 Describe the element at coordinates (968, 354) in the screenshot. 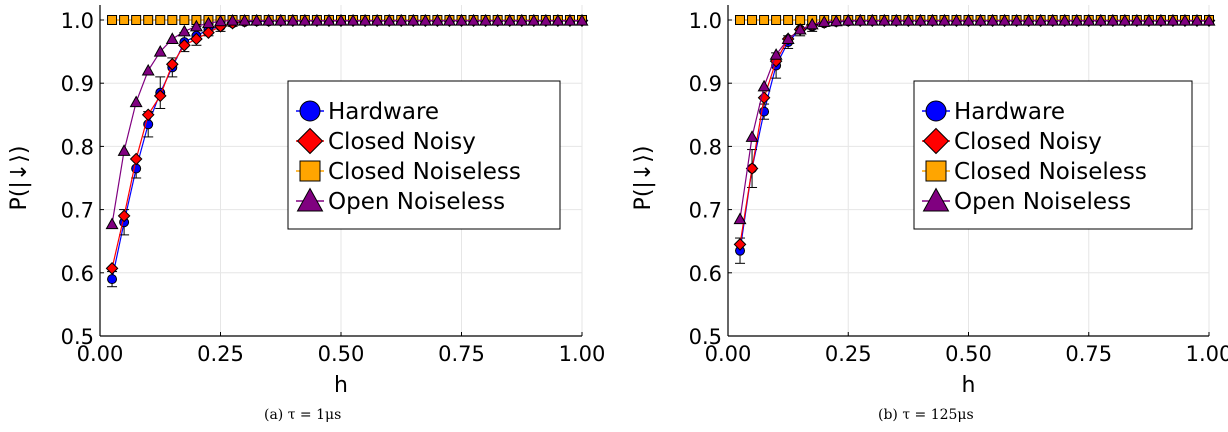

I see `x-tick-label: 0.50` at that location.